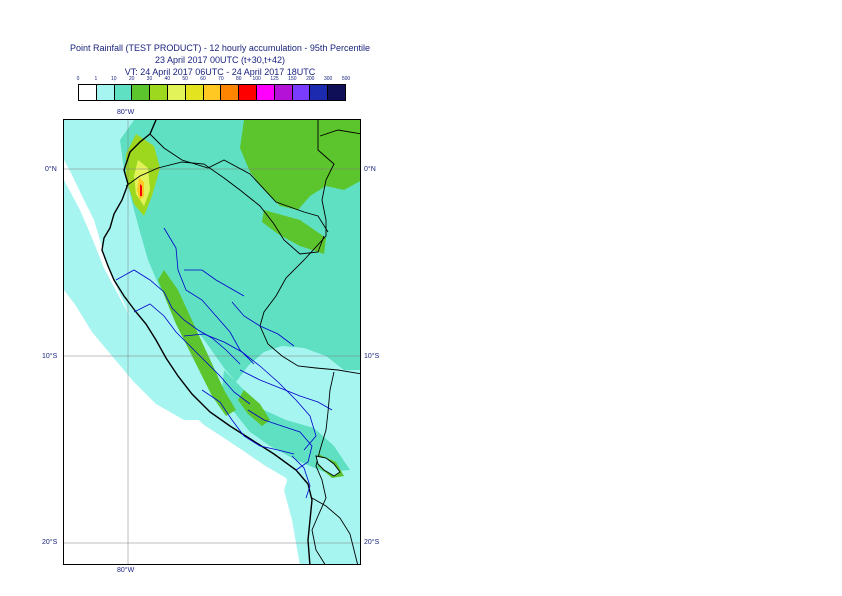 This screenshot has height=596, width=842. What do you see at coordinates (126, 570) in the screenshot?
I see `lon-label-bottom: 80°W` at bounding box center [126, 570].